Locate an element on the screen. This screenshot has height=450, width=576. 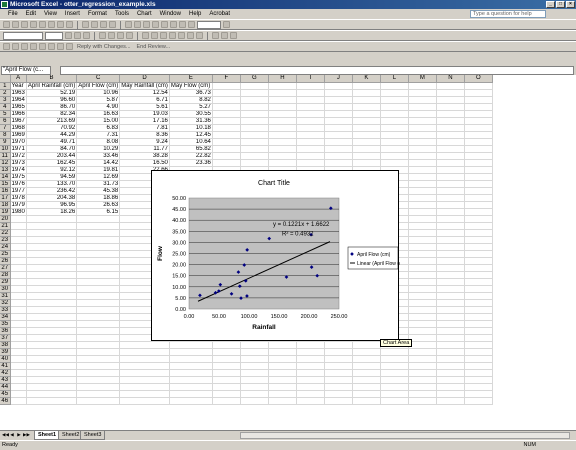
row-header: 38 is located at coordinates (5, 345).